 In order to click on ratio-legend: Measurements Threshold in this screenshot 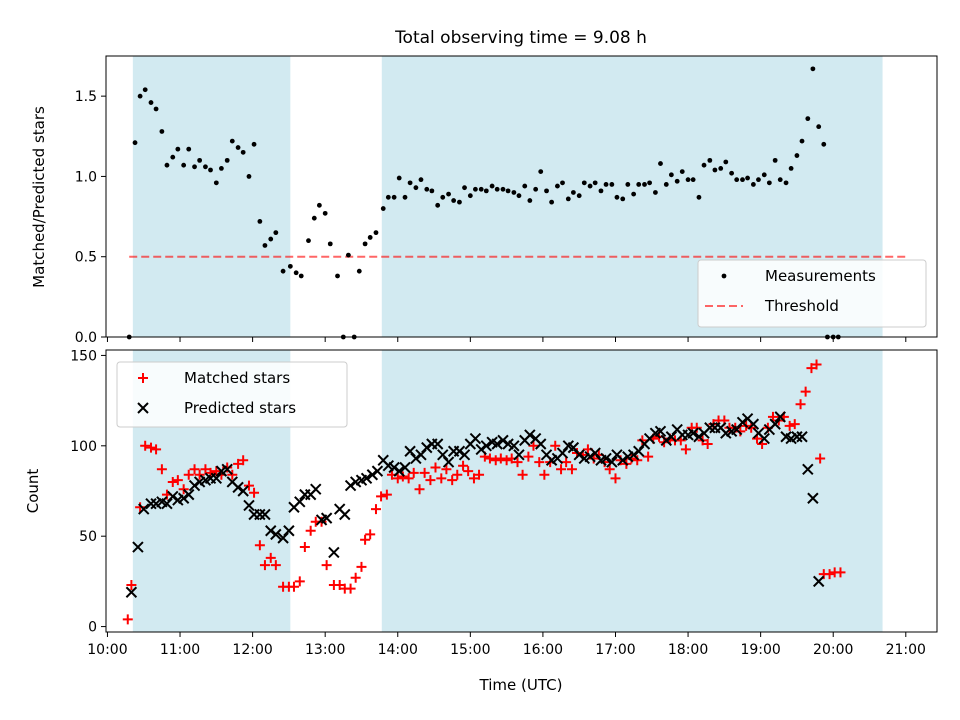, I will do `click(812, 293)`.